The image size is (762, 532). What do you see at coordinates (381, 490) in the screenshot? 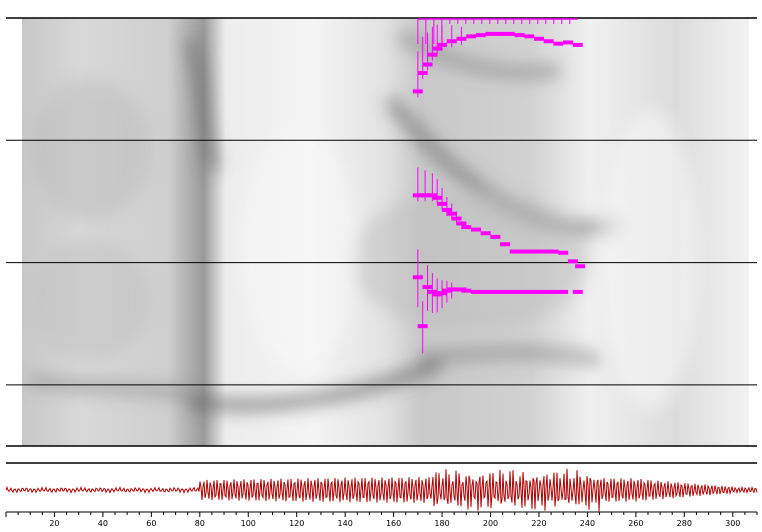
I see `waveform-trace` at bounding box center [381, 490].